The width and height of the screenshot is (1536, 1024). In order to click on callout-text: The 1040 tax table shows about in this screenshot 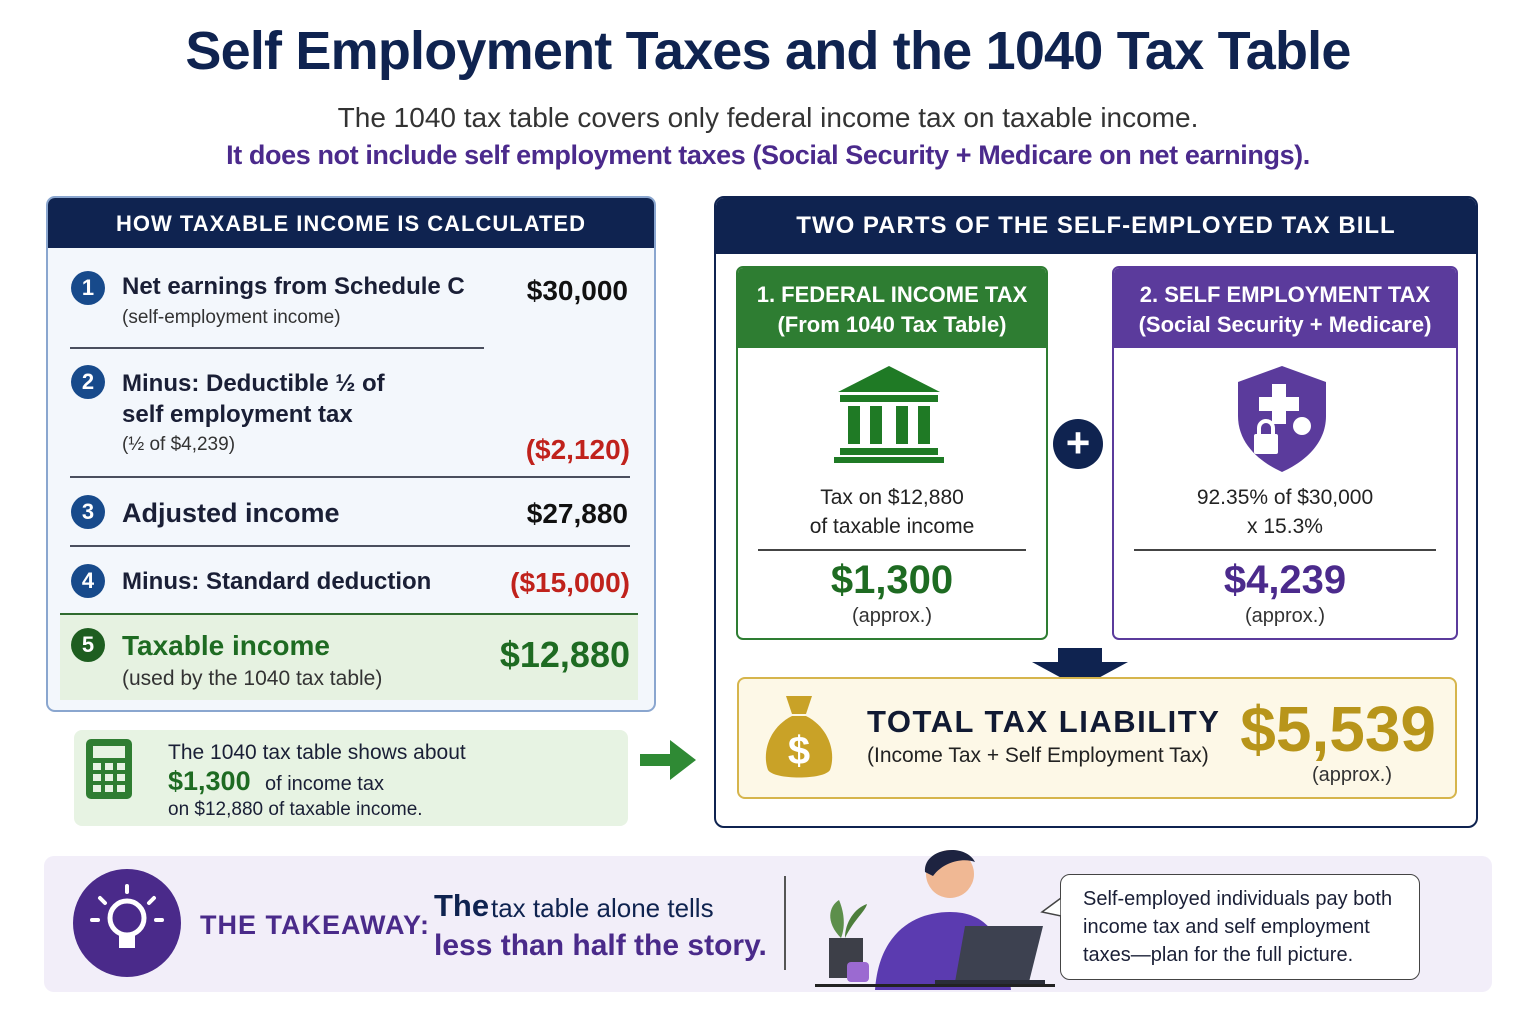, I will do `click(317, 752)`.